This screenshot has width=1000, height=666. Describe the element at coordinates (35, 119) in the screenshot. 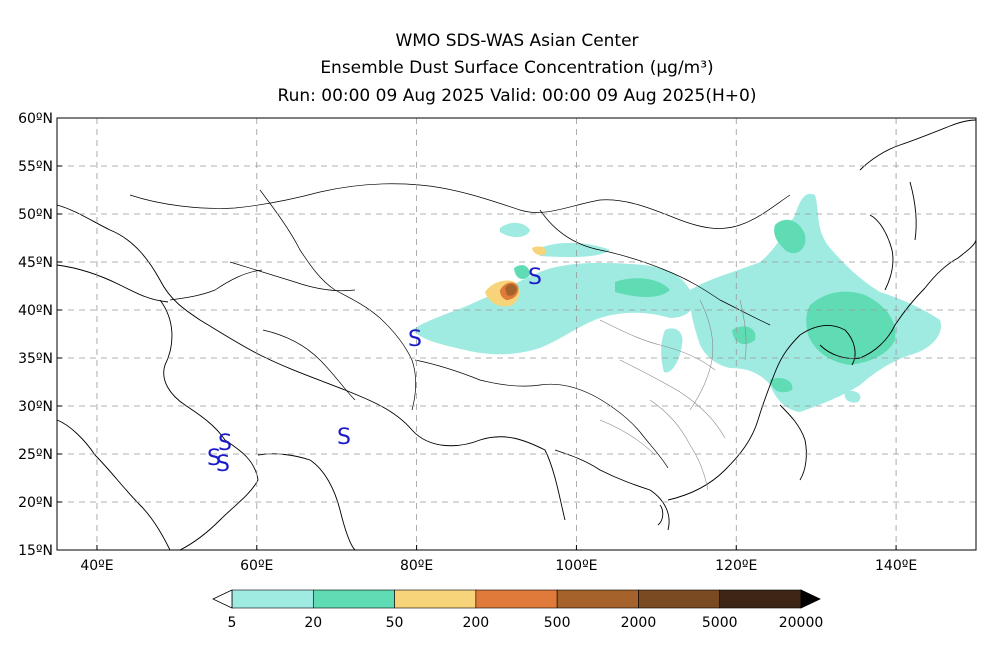

I see `lat-tick-label: 60ºN` at that location.